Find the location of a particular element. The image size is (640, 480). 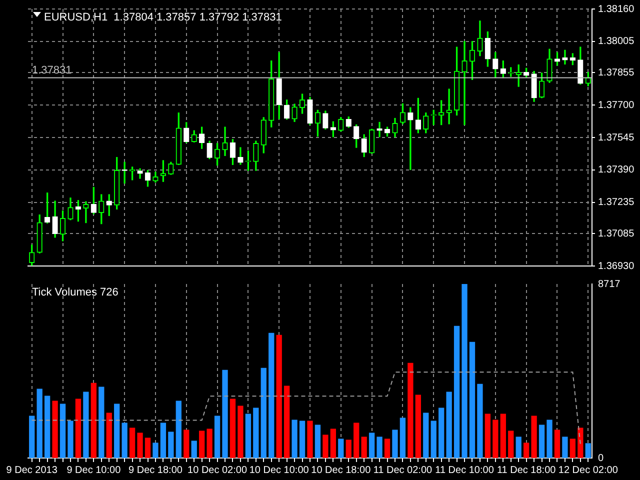

x-tick-label: 9 Dec 10:00 is located at coordinates (94, 470).